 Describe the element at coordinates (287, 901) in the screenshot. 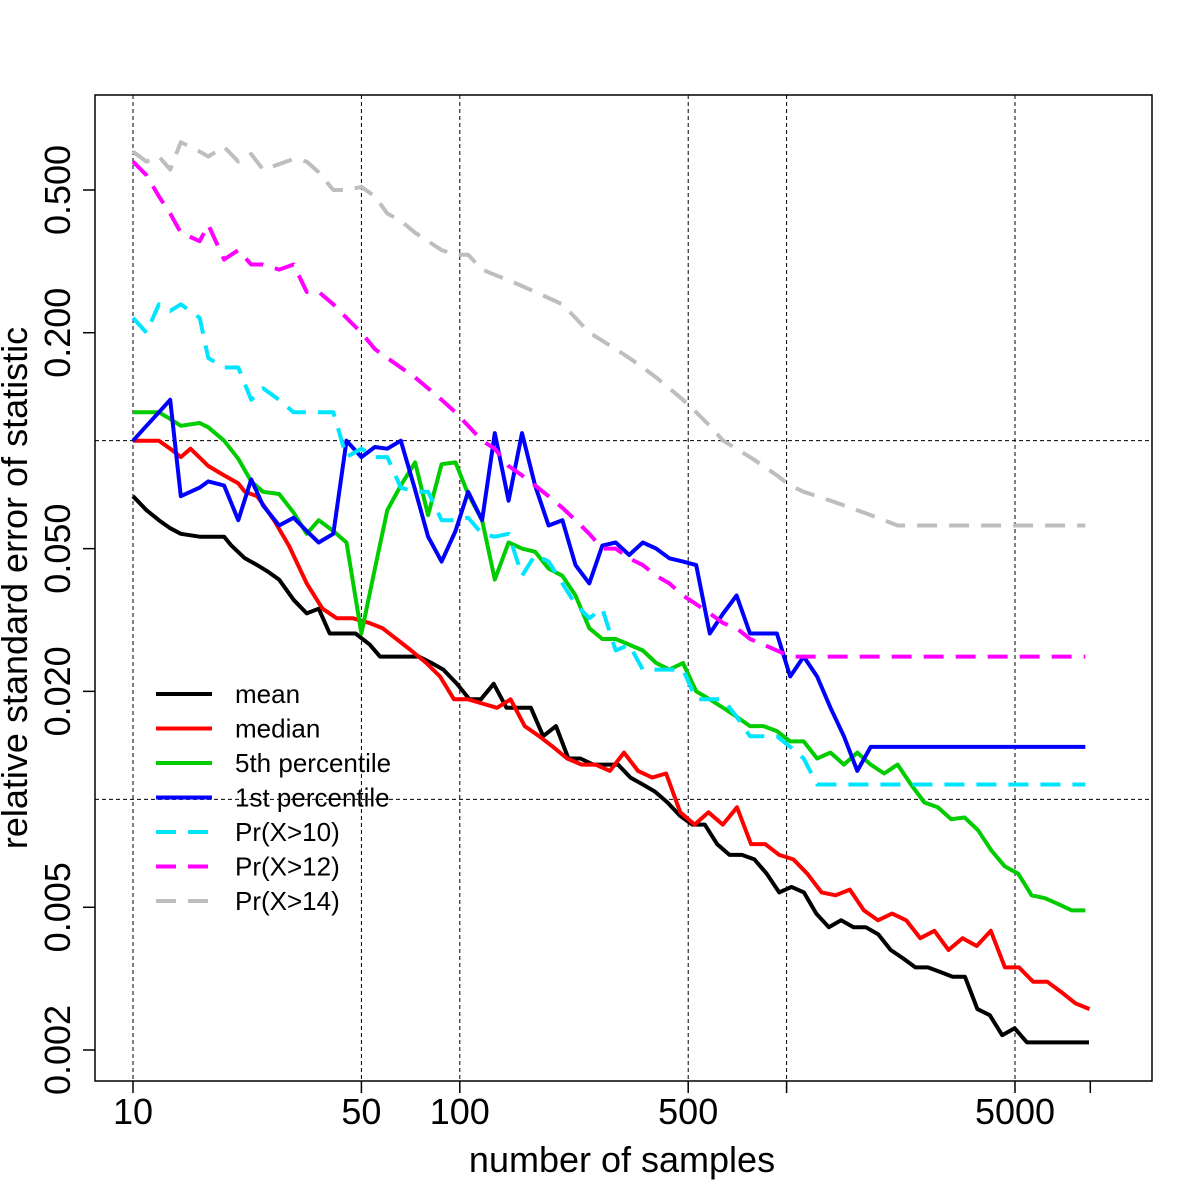

I see `legend-label-6: Pr(X>14)` at that location.